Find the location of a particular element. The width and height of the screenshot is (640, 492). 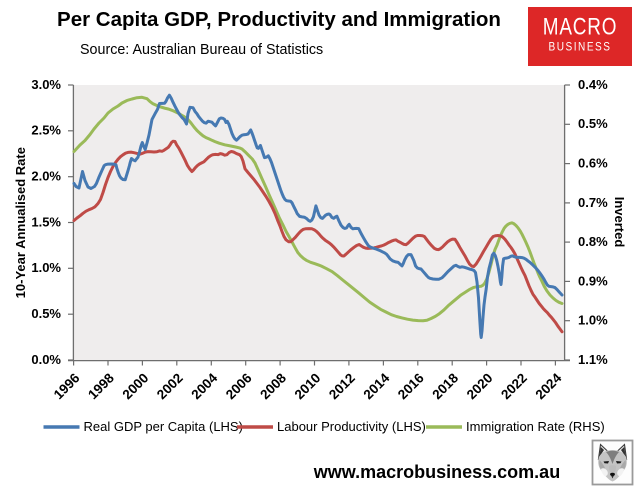

svg-text: 1998 is located at coordinates (101, 386).